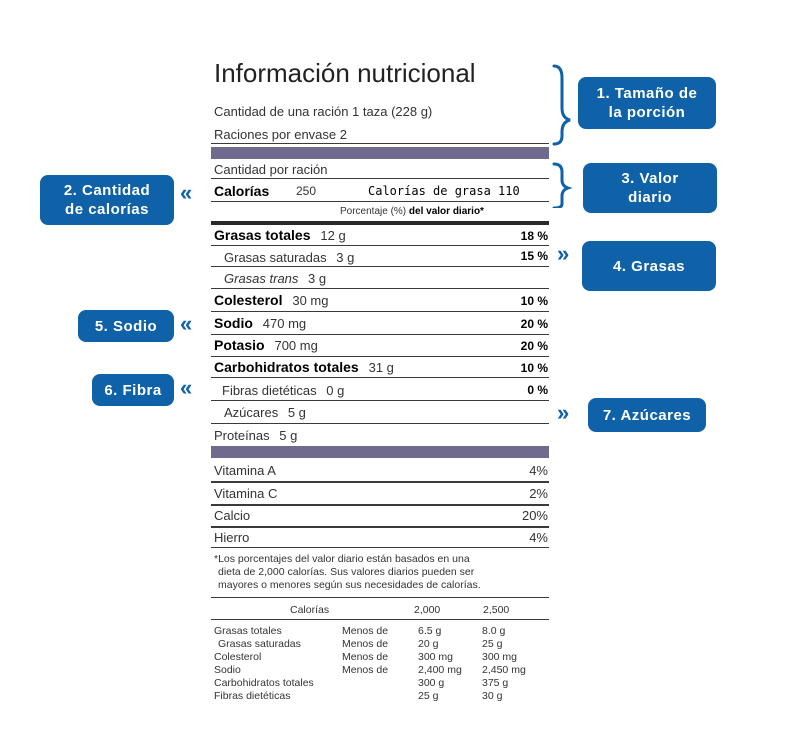 The width and height of the screenshot is (788, 738). Describe the element at coordinates (534, 256) in the screenshot. I see `pct-saturated-fat: 15 %` at that location.